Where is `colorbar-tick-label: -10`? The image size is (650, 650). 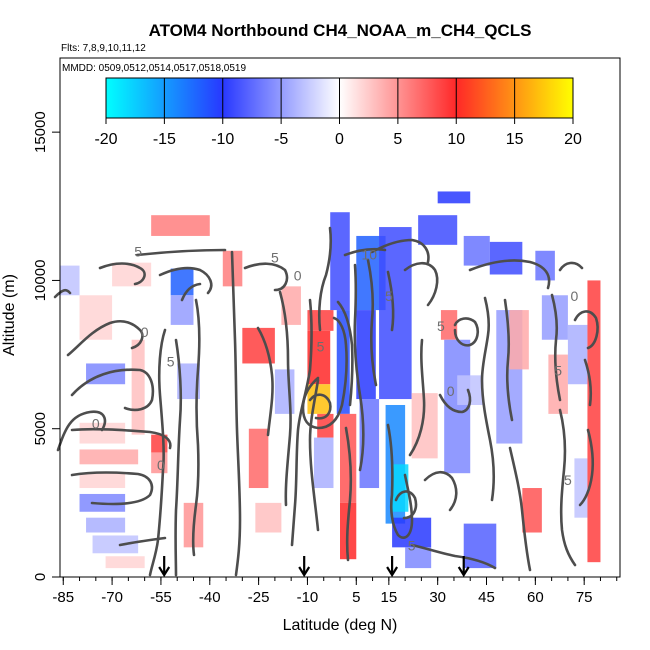
colorbar-tick-label: -10 is located at coordinates (222, 139).